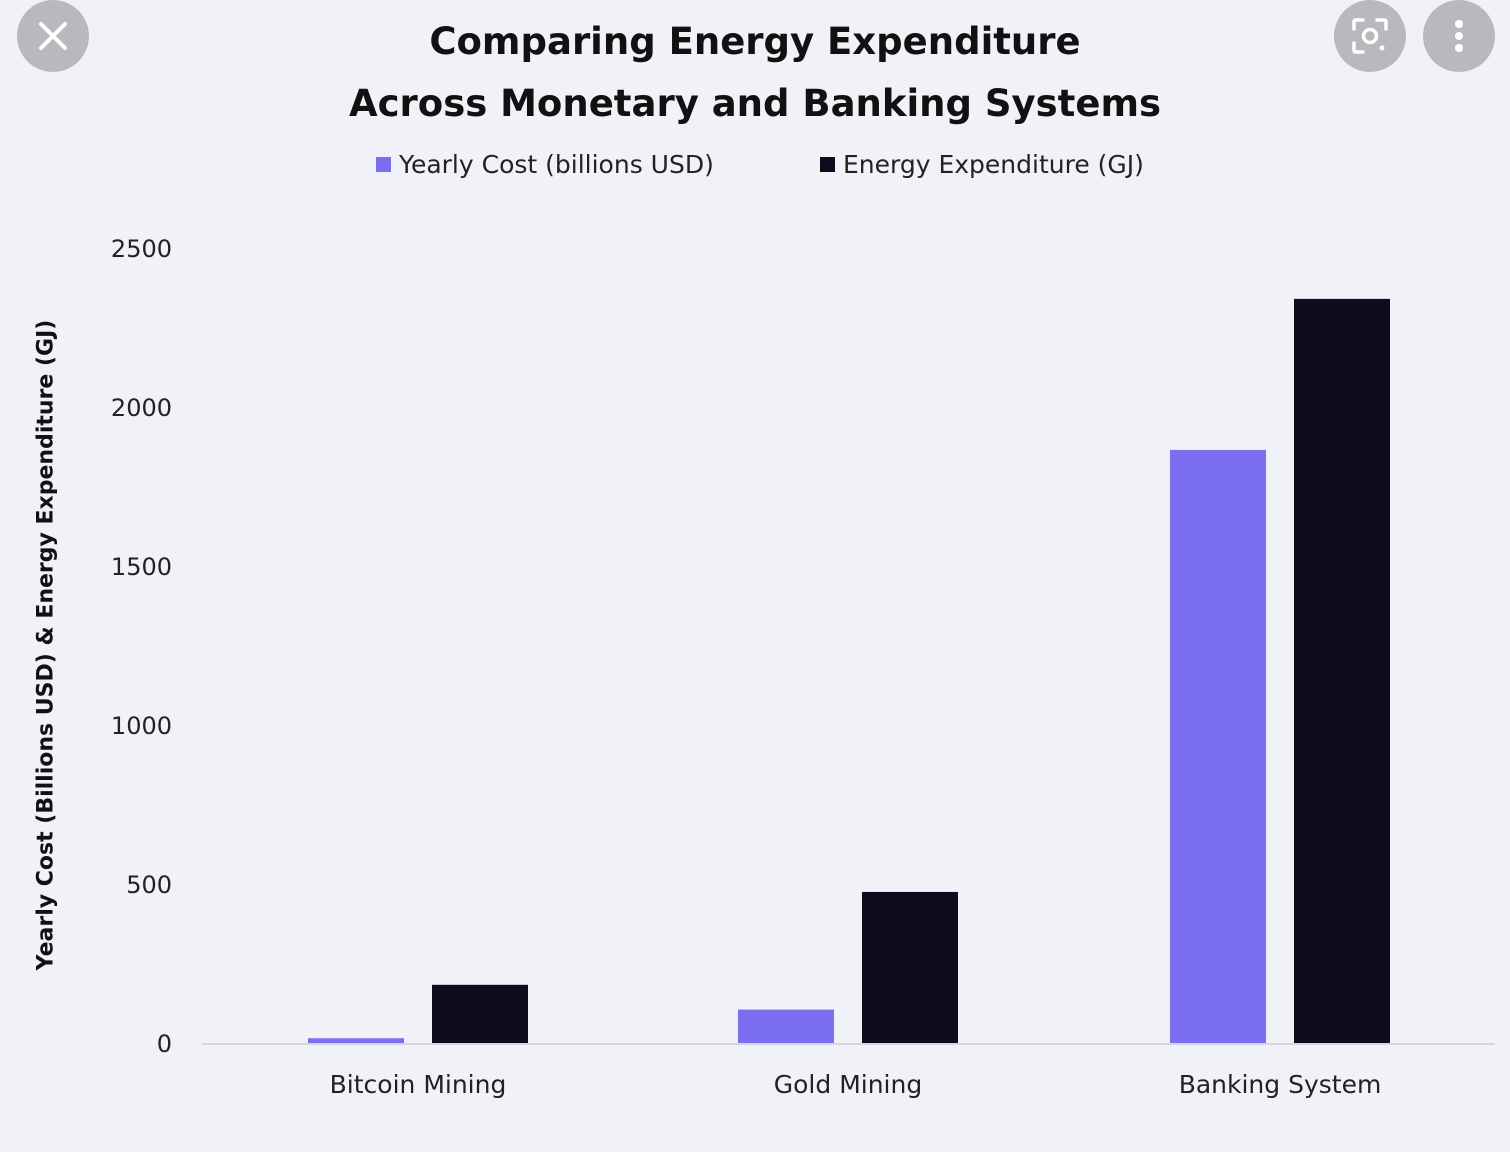 Image resolution: width=1510 pixels, height=1152 pixels. I want to click on legend-item-energy-expenditure: Energy Expenditure (GJ), so click(982, 164).